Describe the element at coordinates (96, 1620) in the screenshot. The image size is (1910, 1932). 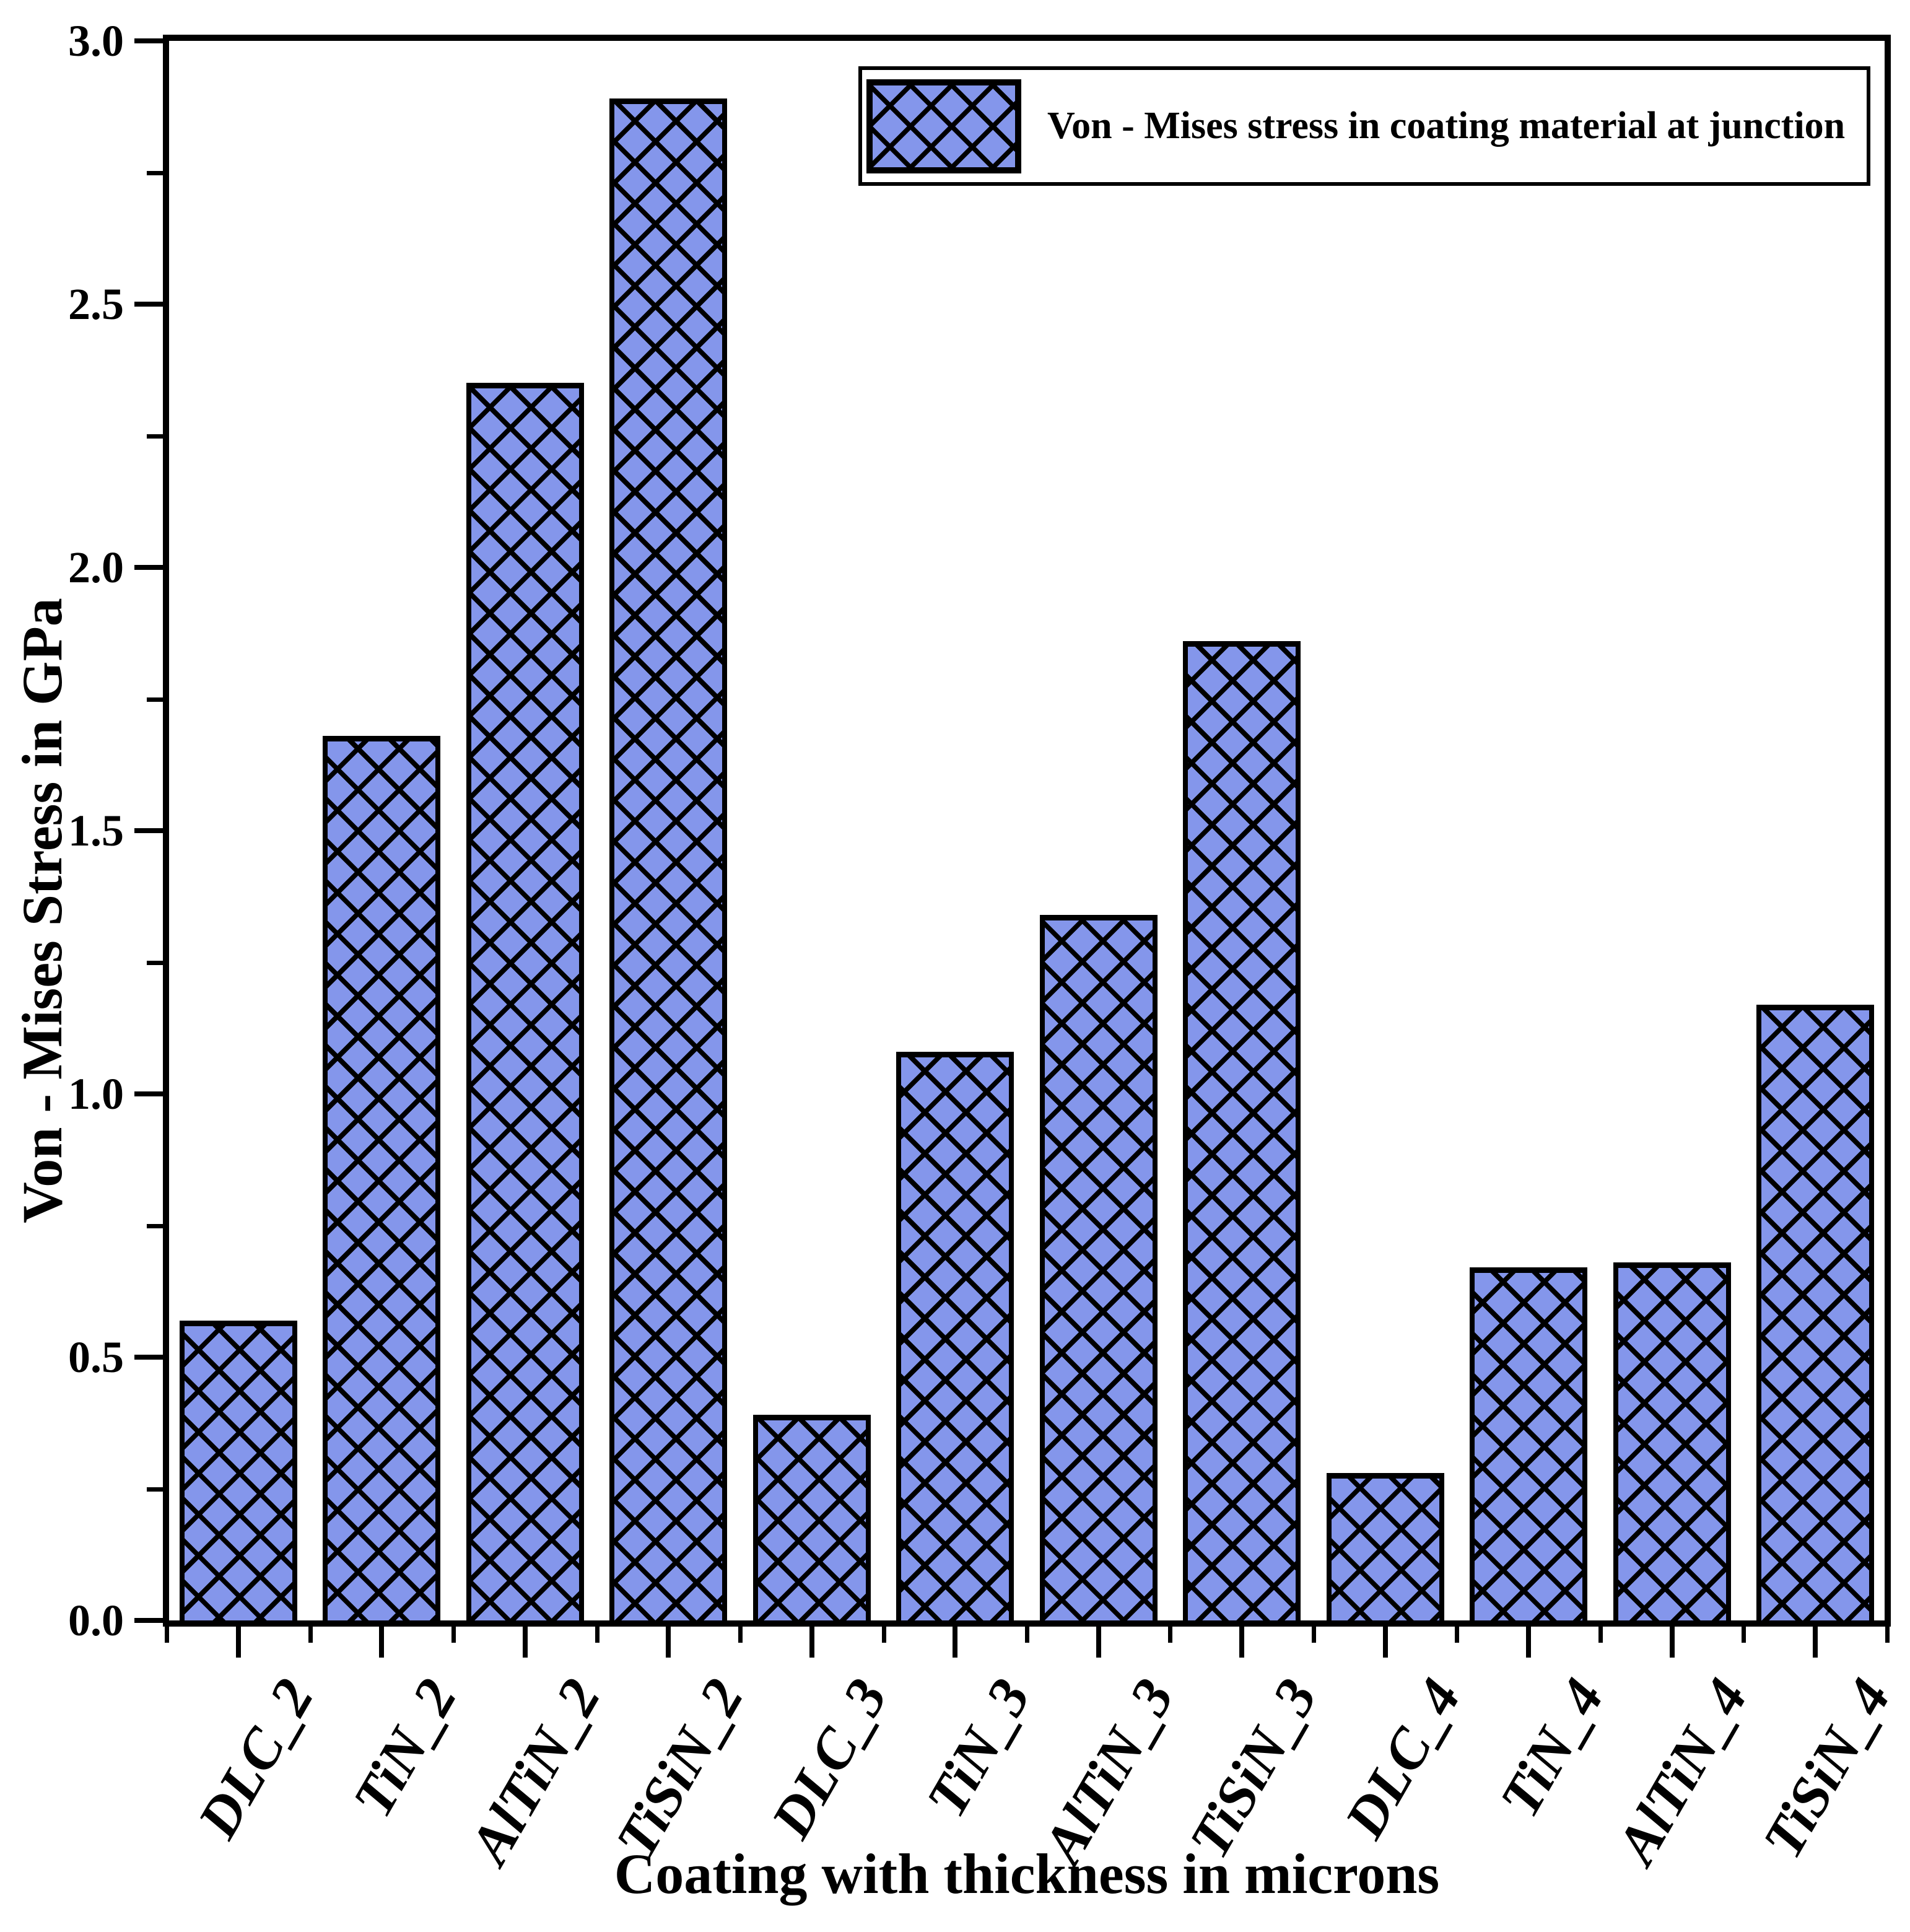
I see `y-tick-label-0.0: 0.0` at that location.